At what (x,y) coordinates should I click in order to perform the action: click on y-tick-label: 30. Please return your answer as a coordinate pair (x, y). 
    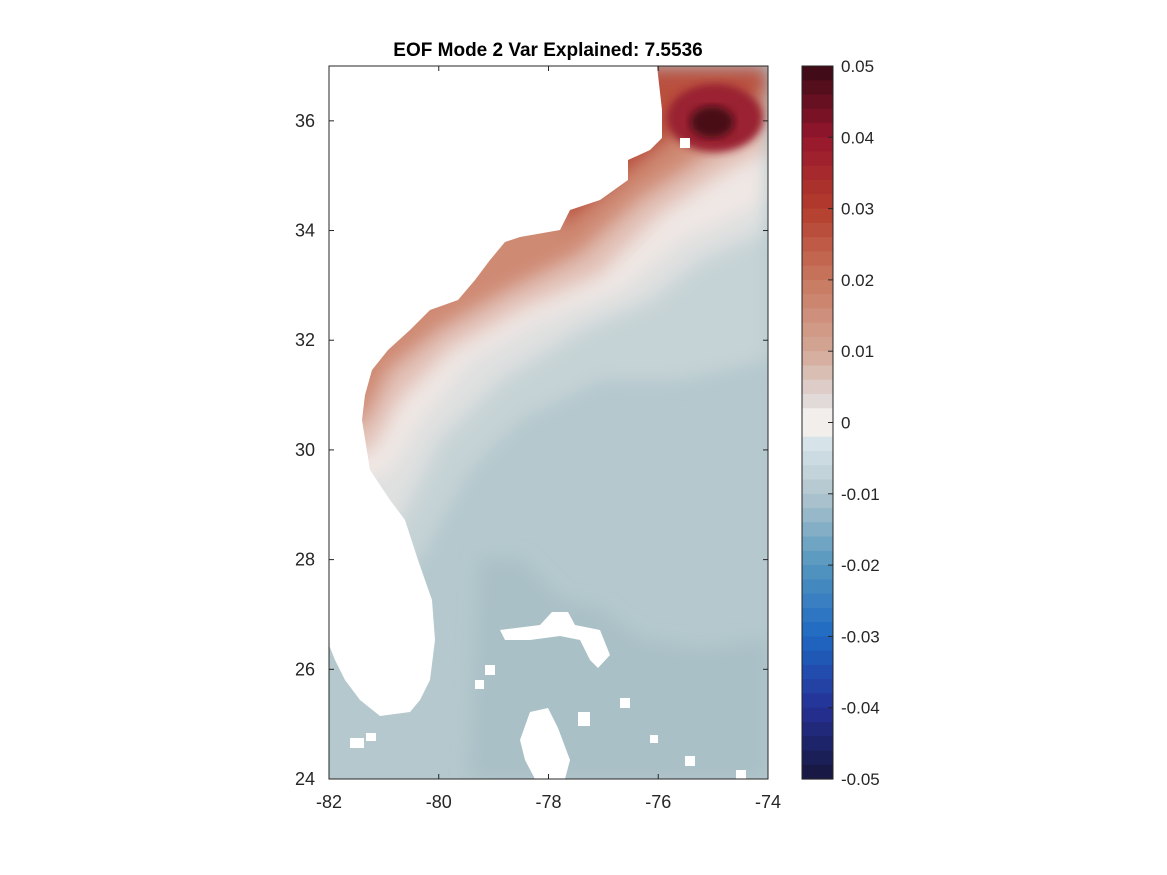
    Looking at the image, I should click on (305, 450).